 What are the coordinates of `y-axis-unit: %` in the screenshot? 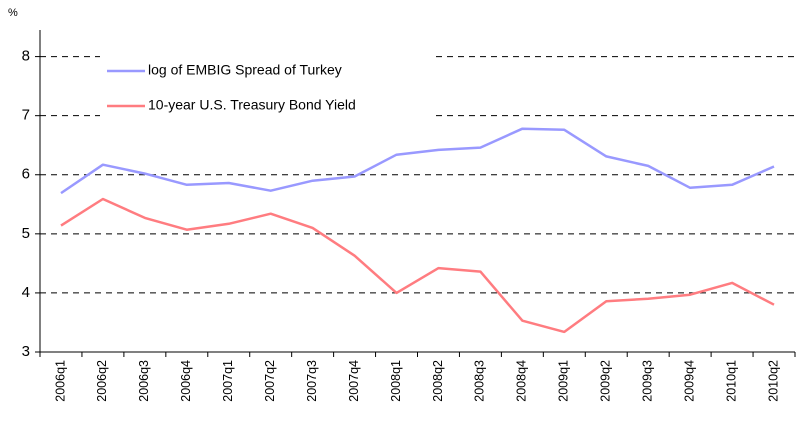 It's located at (13, 13).